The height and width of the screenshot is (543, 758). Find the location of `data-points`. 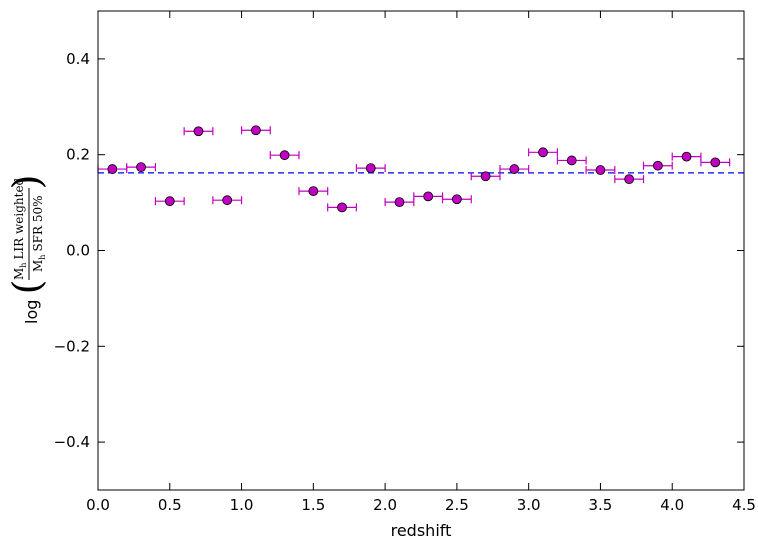

data-points is located at coordinates (414, 169).